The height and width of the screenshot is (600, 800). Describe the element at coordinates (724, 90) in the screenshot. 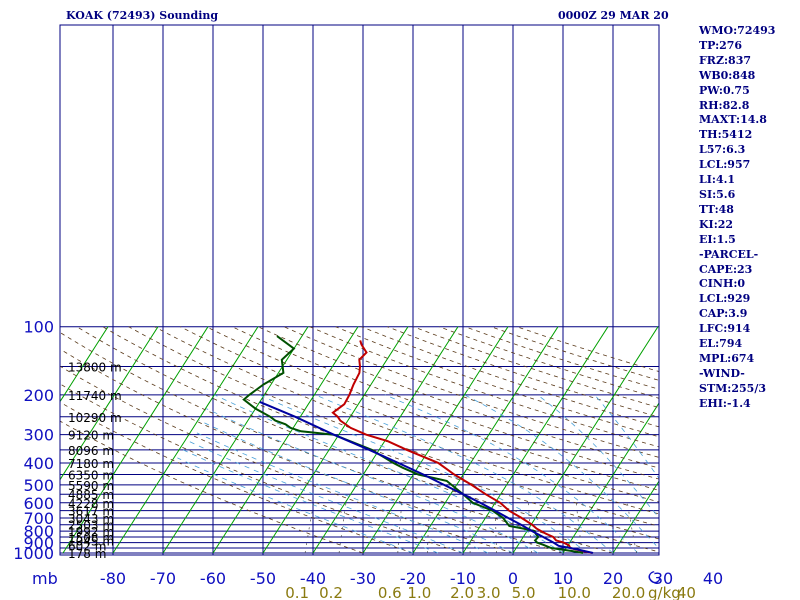

I see `index-line: PW:0.75` at that location.